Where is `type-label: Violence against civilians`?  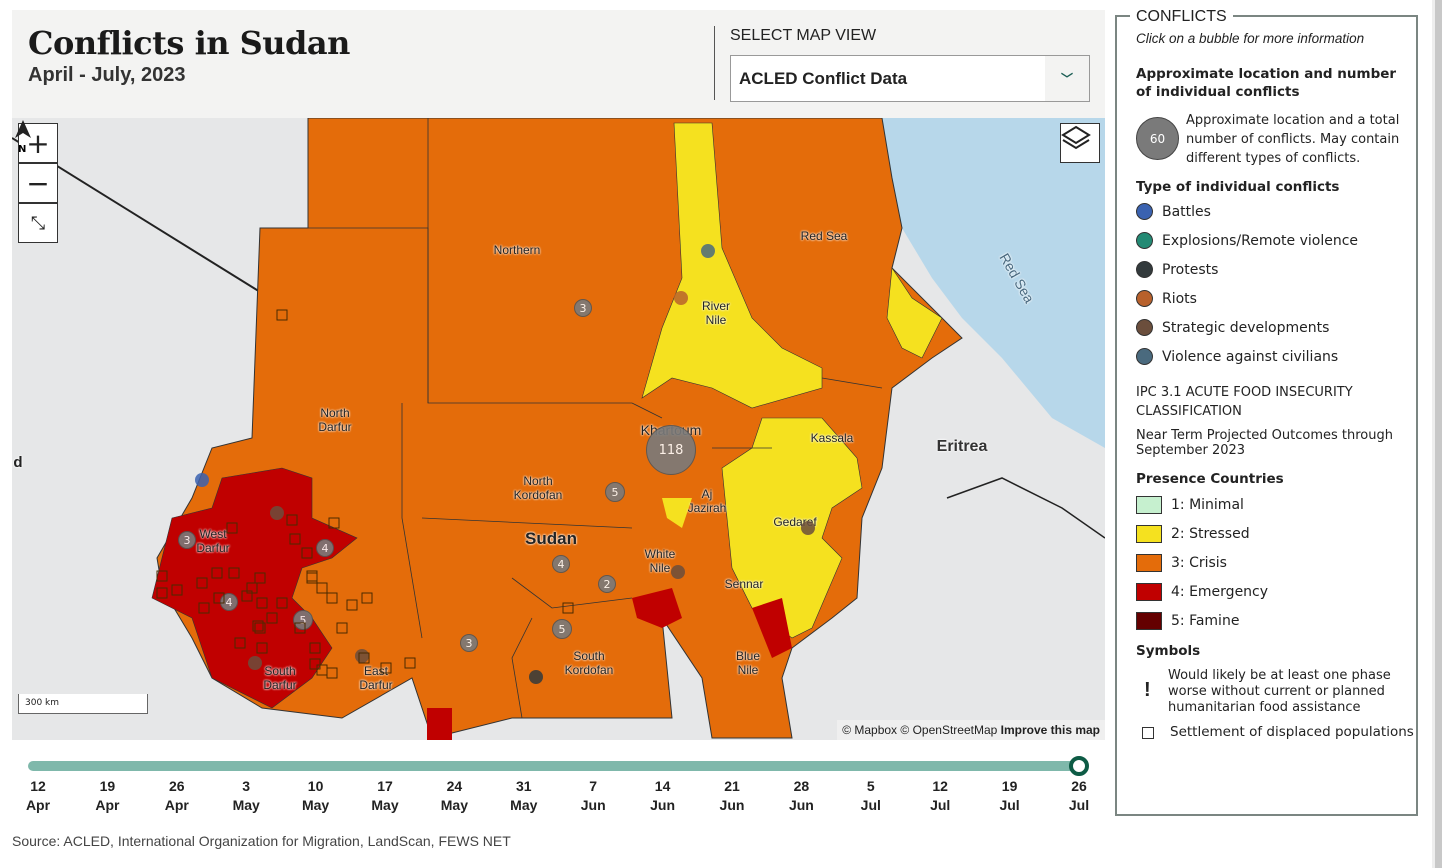 type-label: Violence against civilians is located at coordinates (1250, 356).